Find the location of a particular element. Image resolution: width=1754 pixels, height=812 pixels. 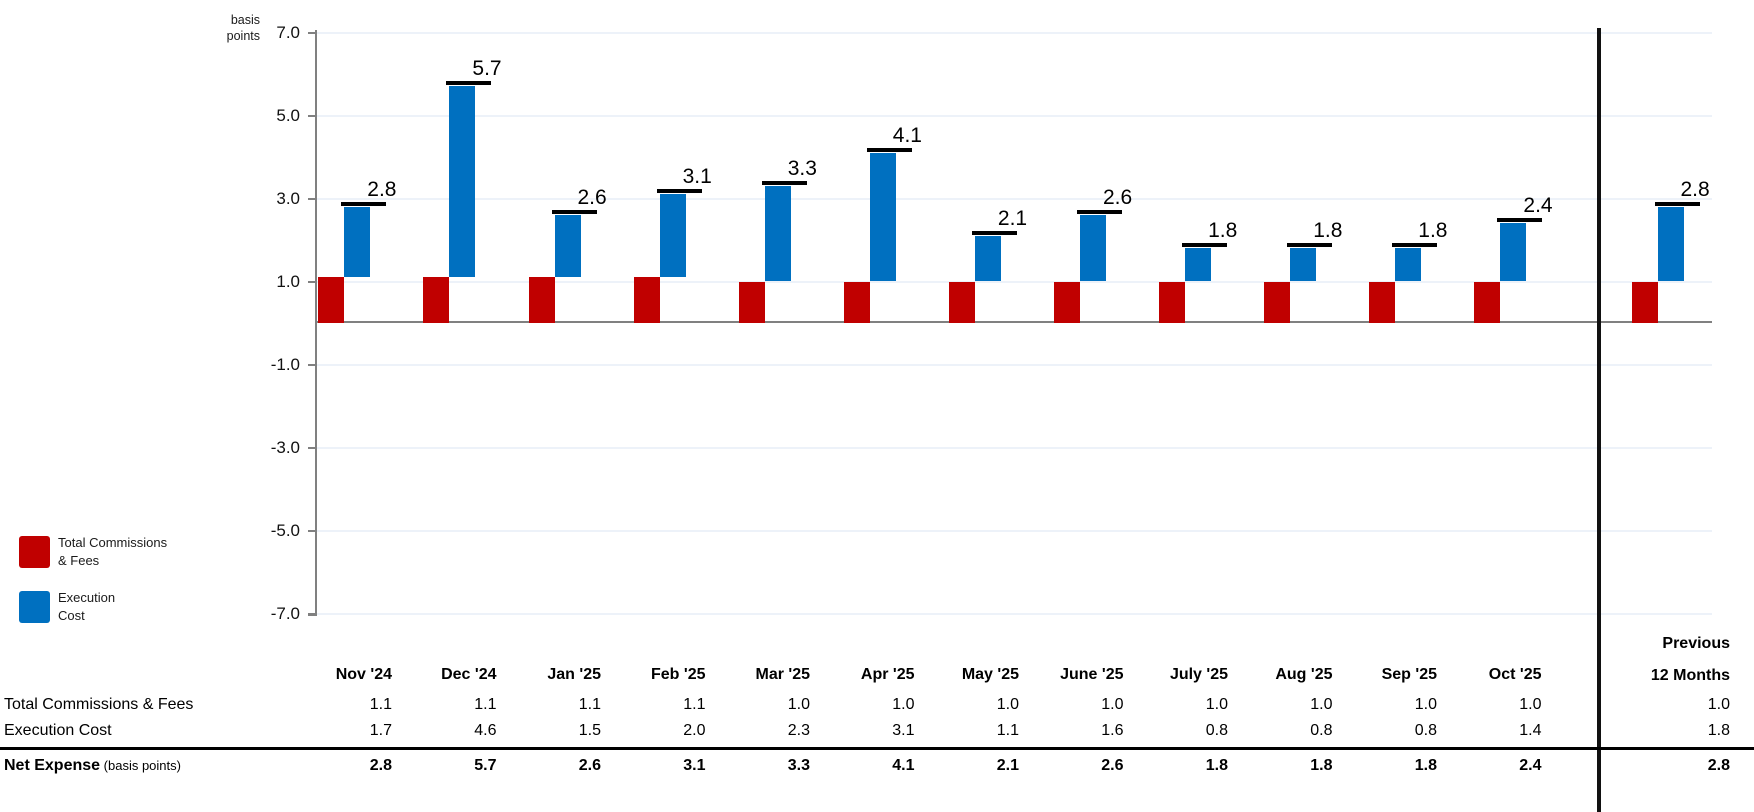

table-cell: 3.1 is located at coordinates (903, 730).